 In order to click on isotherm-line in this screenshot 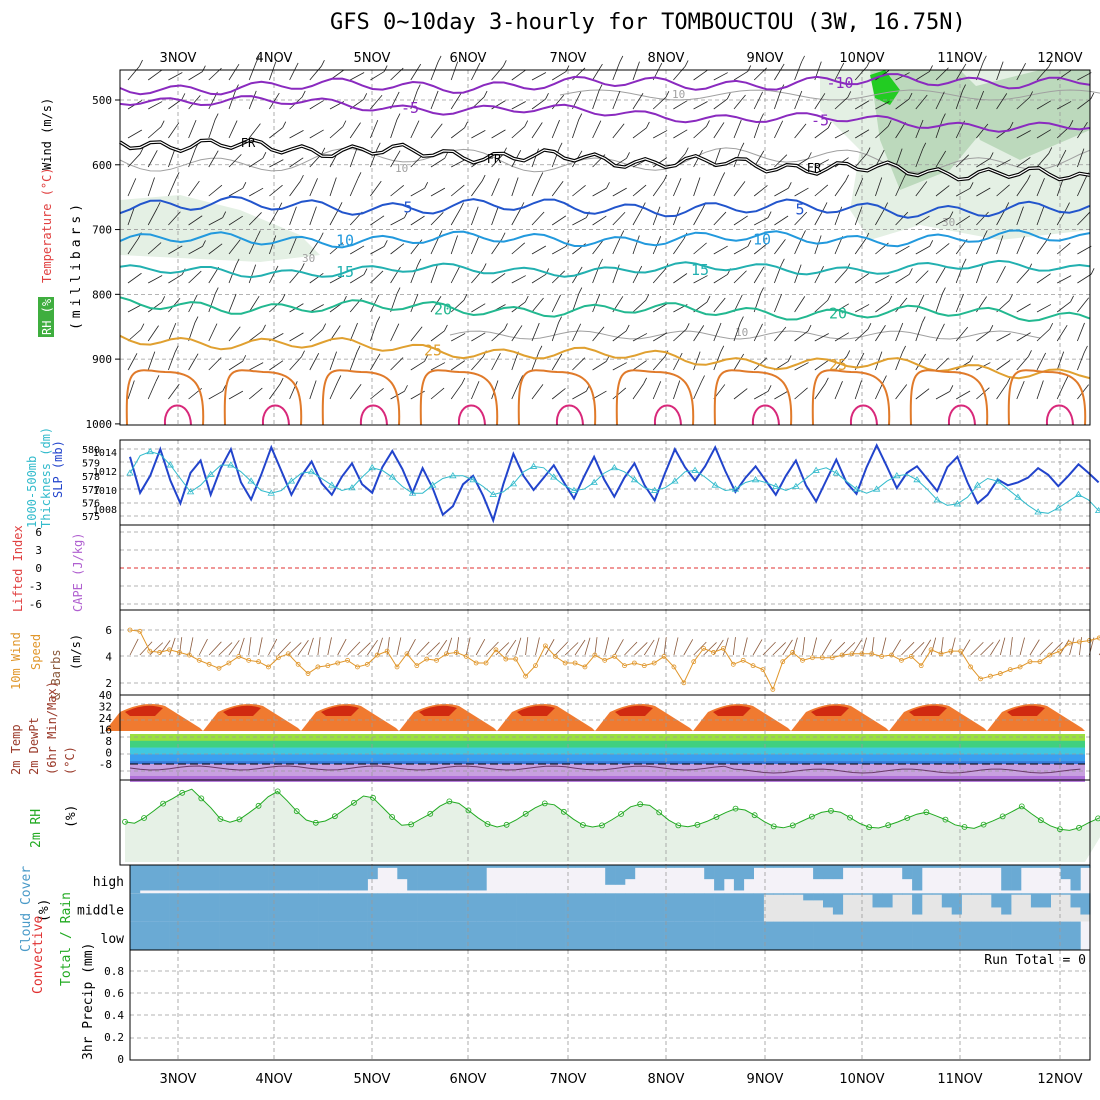, I will do `click(604, 309)`.